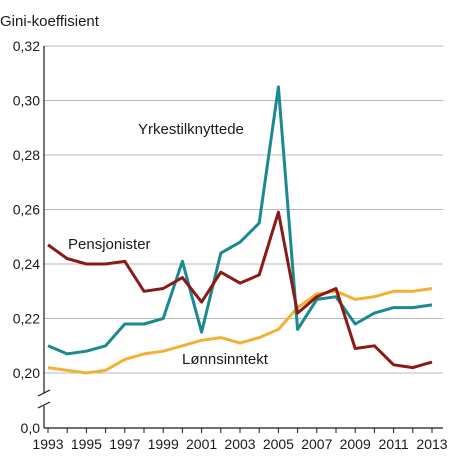 The height and width of the screenshot is (470, 450). I want to click on x-tick-label: 2005, so click(278, 444).